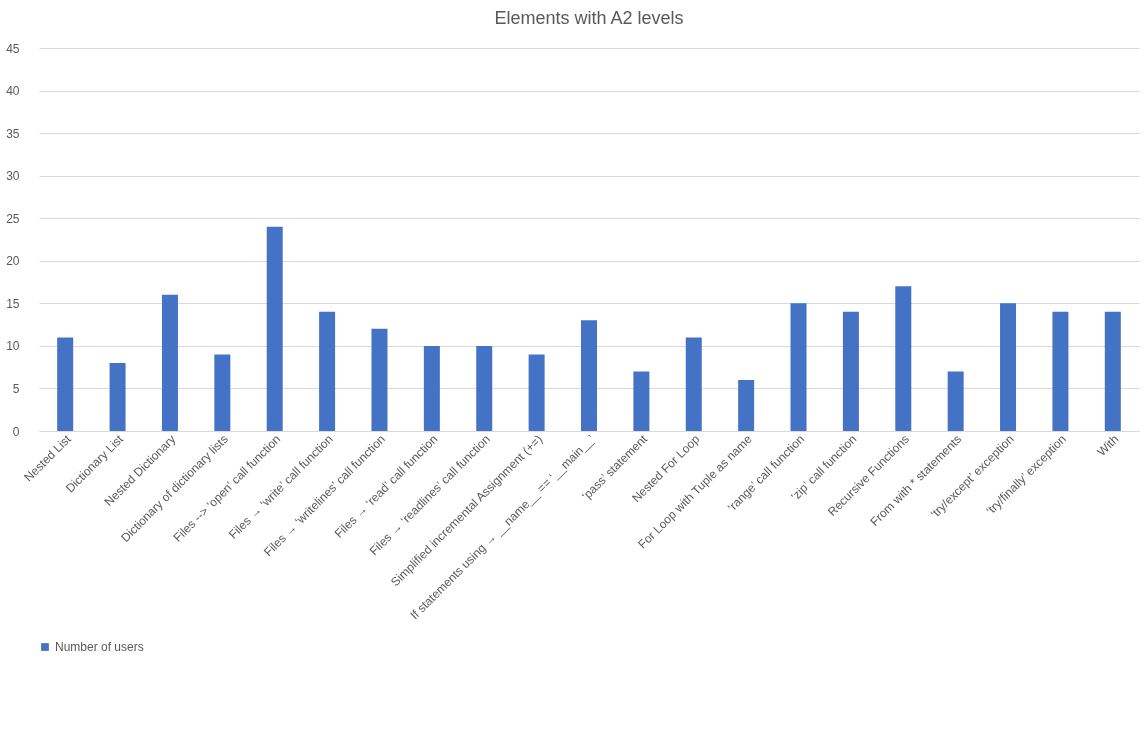 The image size is (1147, 751). What do you see at coordinates (13, 303) in the screenshot?
I see `y-tick-label: 15` at bounding box center [13, 303].